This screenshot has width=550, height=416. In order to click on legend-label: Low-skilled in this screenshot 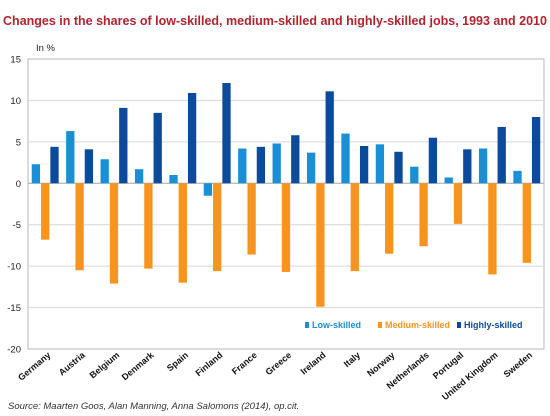, I will do `click(336, 325)`.